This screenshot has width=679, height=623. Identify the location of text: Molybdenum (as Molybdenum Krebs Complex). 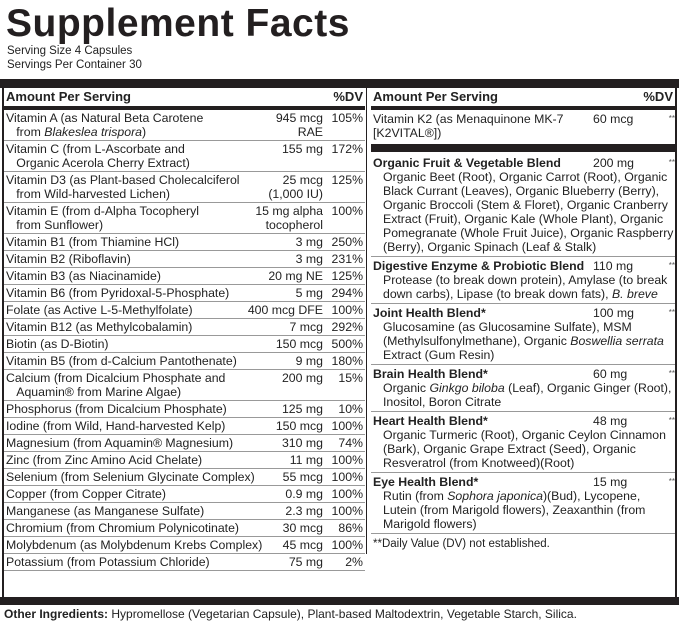
(134, 545).